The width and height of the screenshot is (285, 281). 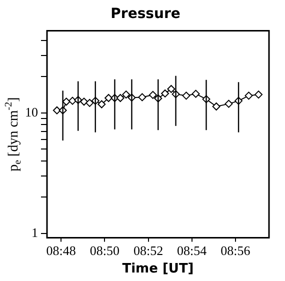 What do you see at coordinates (158, 269) in the screenshot?
I see `x-axis-title: Time [UT]` at bounding box center [158, 269].